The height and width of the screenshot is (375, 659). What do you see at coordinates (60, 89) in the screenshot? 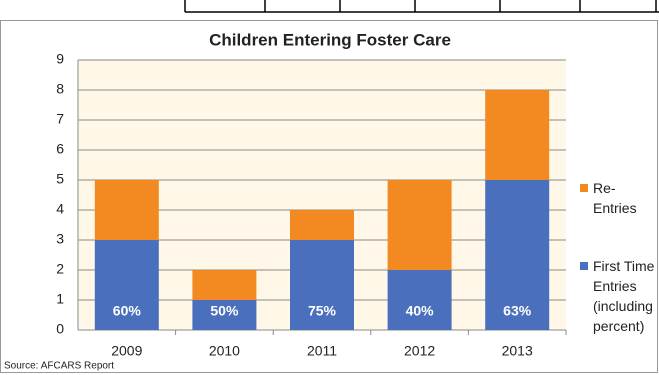
I see `y-tick-label: 8` at bounding box center [60, 89].